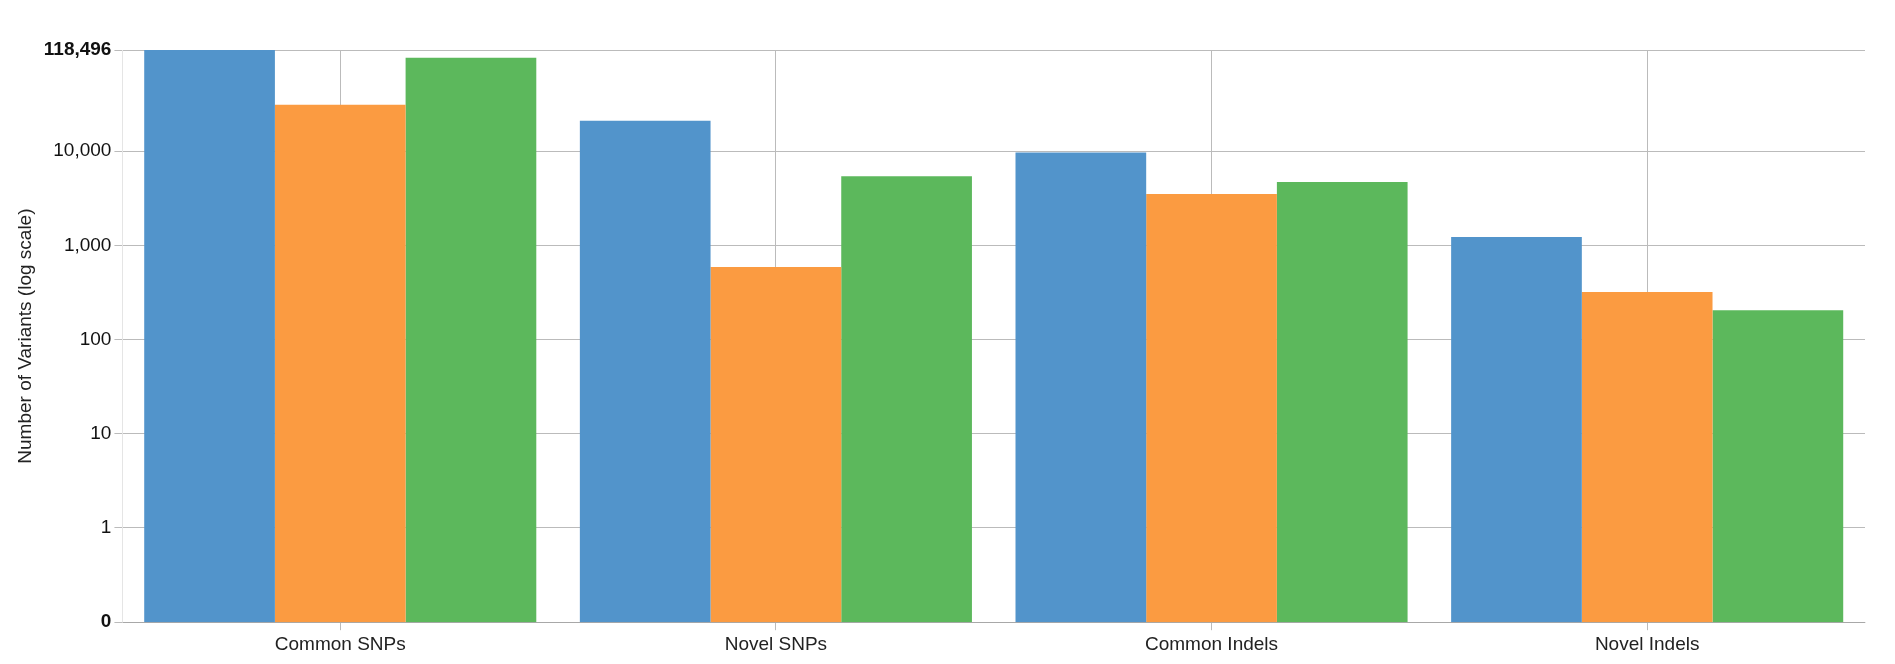 The height and width of the screenshot is (664, 1895). Describe the element at coordinates (95, 338) in the screenshot. I see `y-tick-label: 100` at that location.